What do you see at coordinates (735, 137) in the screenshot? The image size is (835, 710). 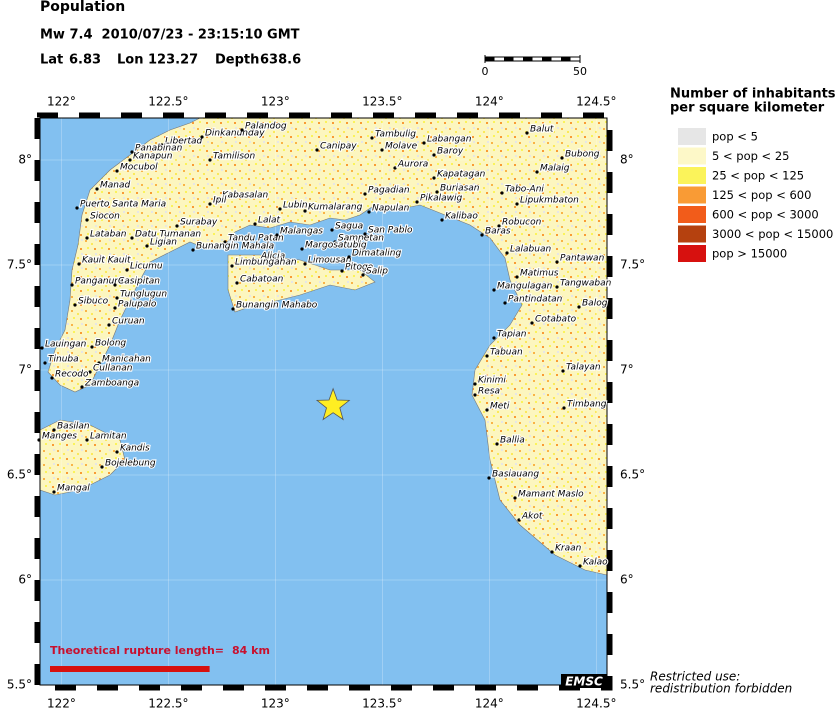 I see `legend-label: pop < 5` at bounding box center [735, 137].